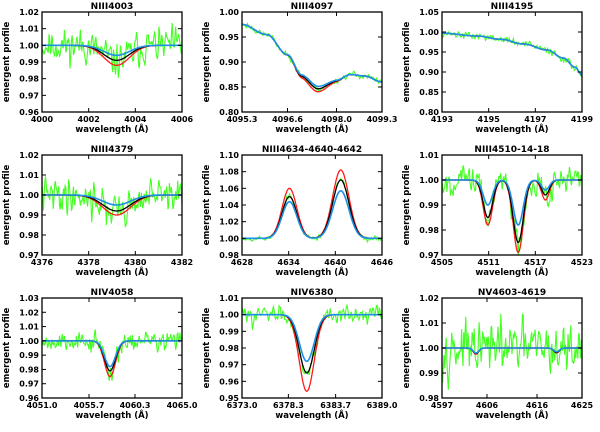 The image size is (600, 432). What do you see at coordinates (312, 150) in the screenshot?
I see `panel-title: NIII4634-4640-4642` at bounding box center [312, 150].